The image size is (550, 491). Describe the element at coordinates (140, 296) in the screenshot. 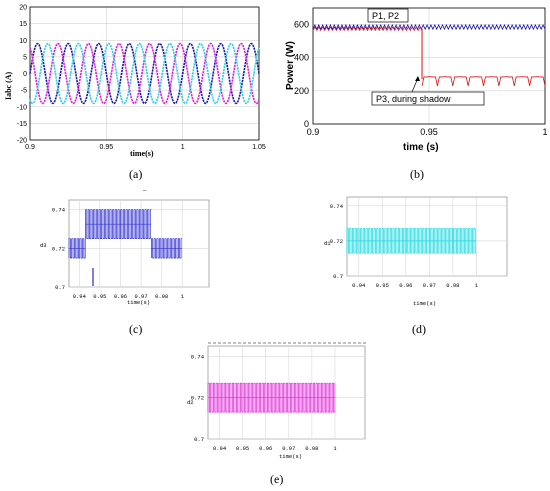

I see `panel-c-x-tick-3: 0.97` at that location.